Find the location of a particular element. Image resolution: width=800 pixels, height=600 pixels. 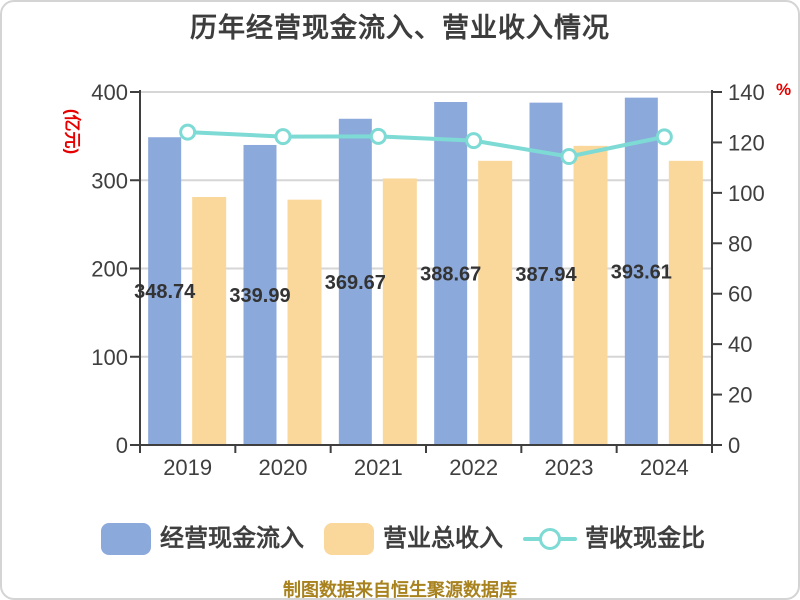

right-axis-tick-label: 20 is located at coordinates (740, 395).